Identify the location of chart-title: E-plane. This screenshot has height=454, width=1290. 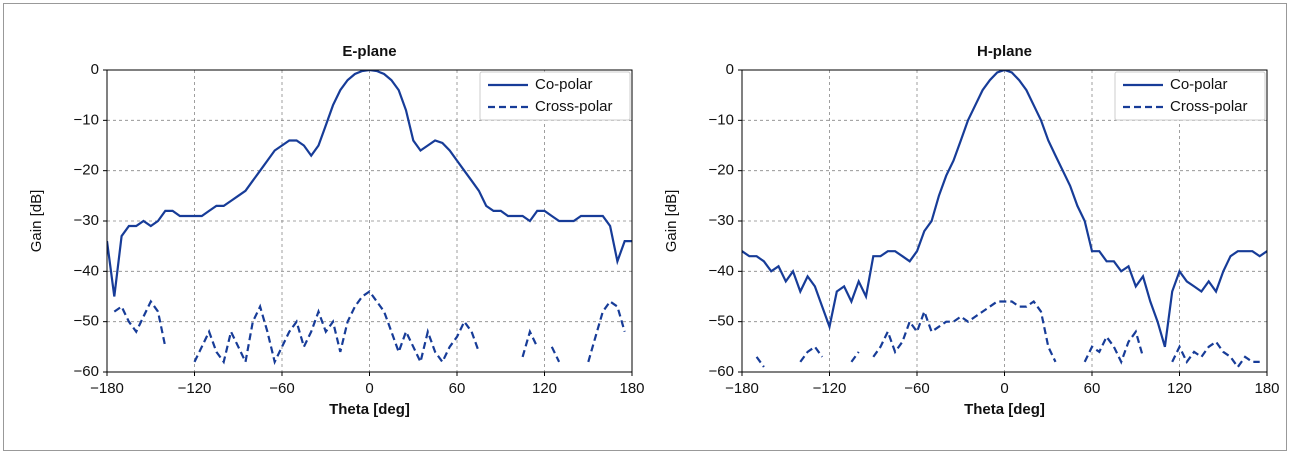
(369, 51).